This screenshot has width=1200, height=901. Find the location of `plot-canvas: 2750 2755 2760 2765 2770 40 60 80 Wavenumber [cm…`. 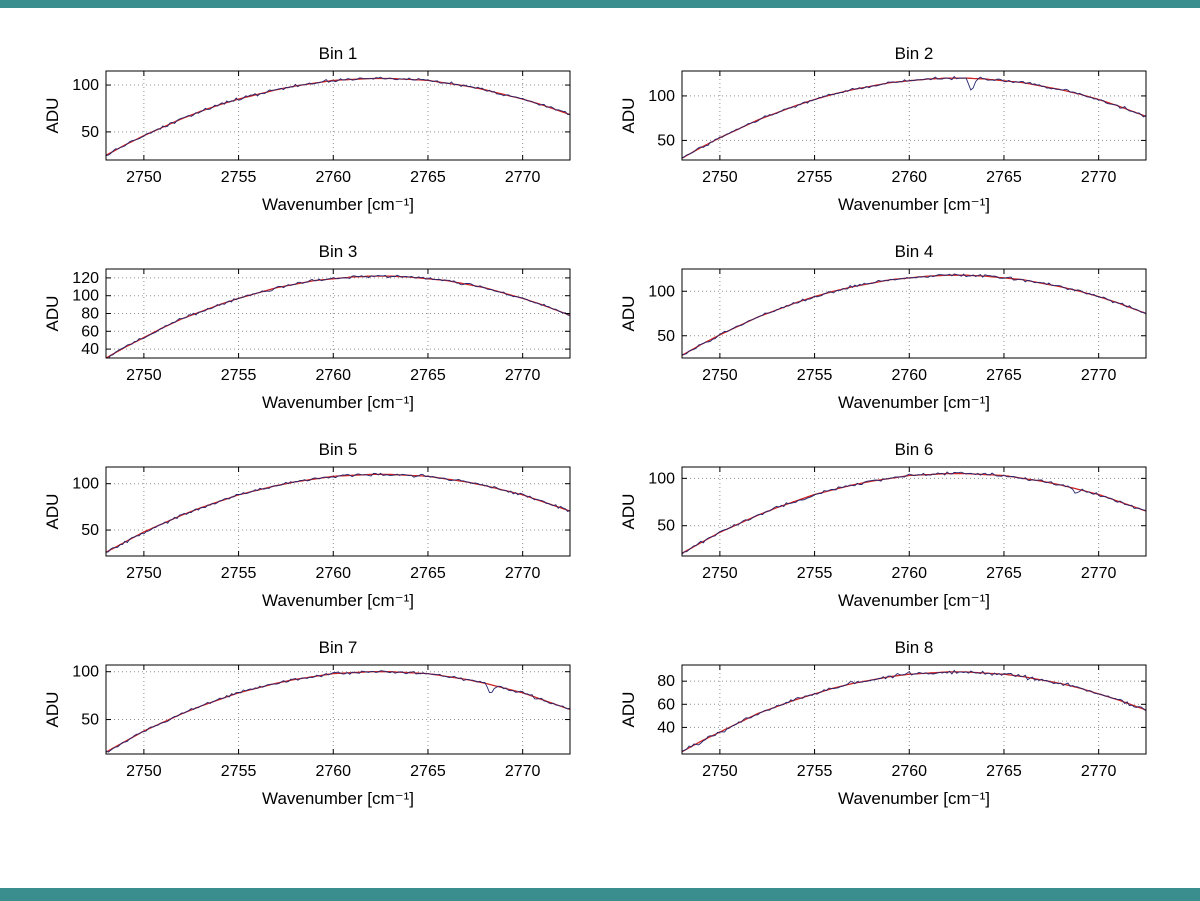

plot-canvas: 2750 2755 2760 2765 2770 40 60 80 Wavenumber [cm… is located at coordinates (883, 736).